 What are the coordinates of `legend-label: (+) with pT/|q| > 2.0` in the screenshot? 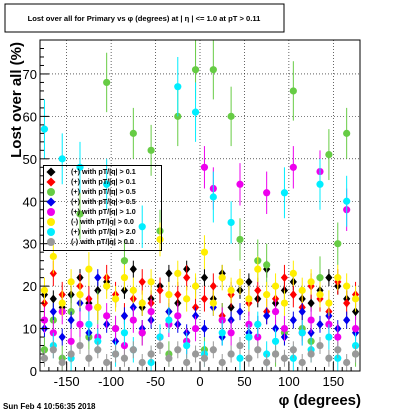 It's located at (103, 231).